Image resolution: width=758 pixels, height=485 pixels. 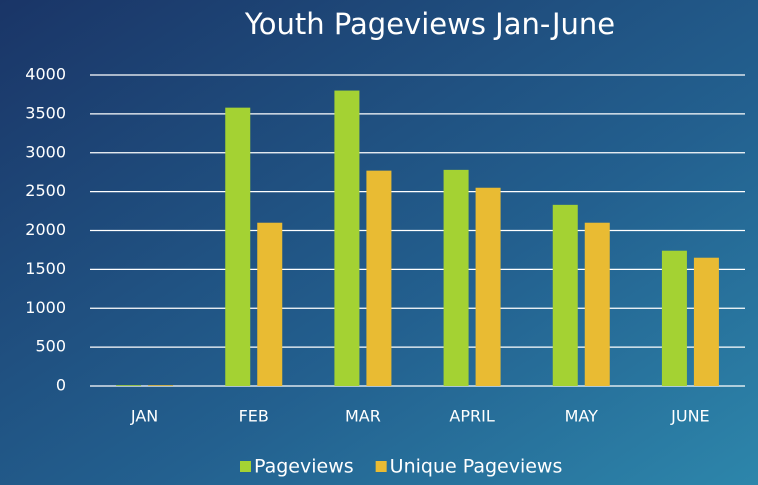 What do you see at coordinates (363, 416) in the screenshot?
I see `x-tick-label: MAR` at bounding box center [363, 416].